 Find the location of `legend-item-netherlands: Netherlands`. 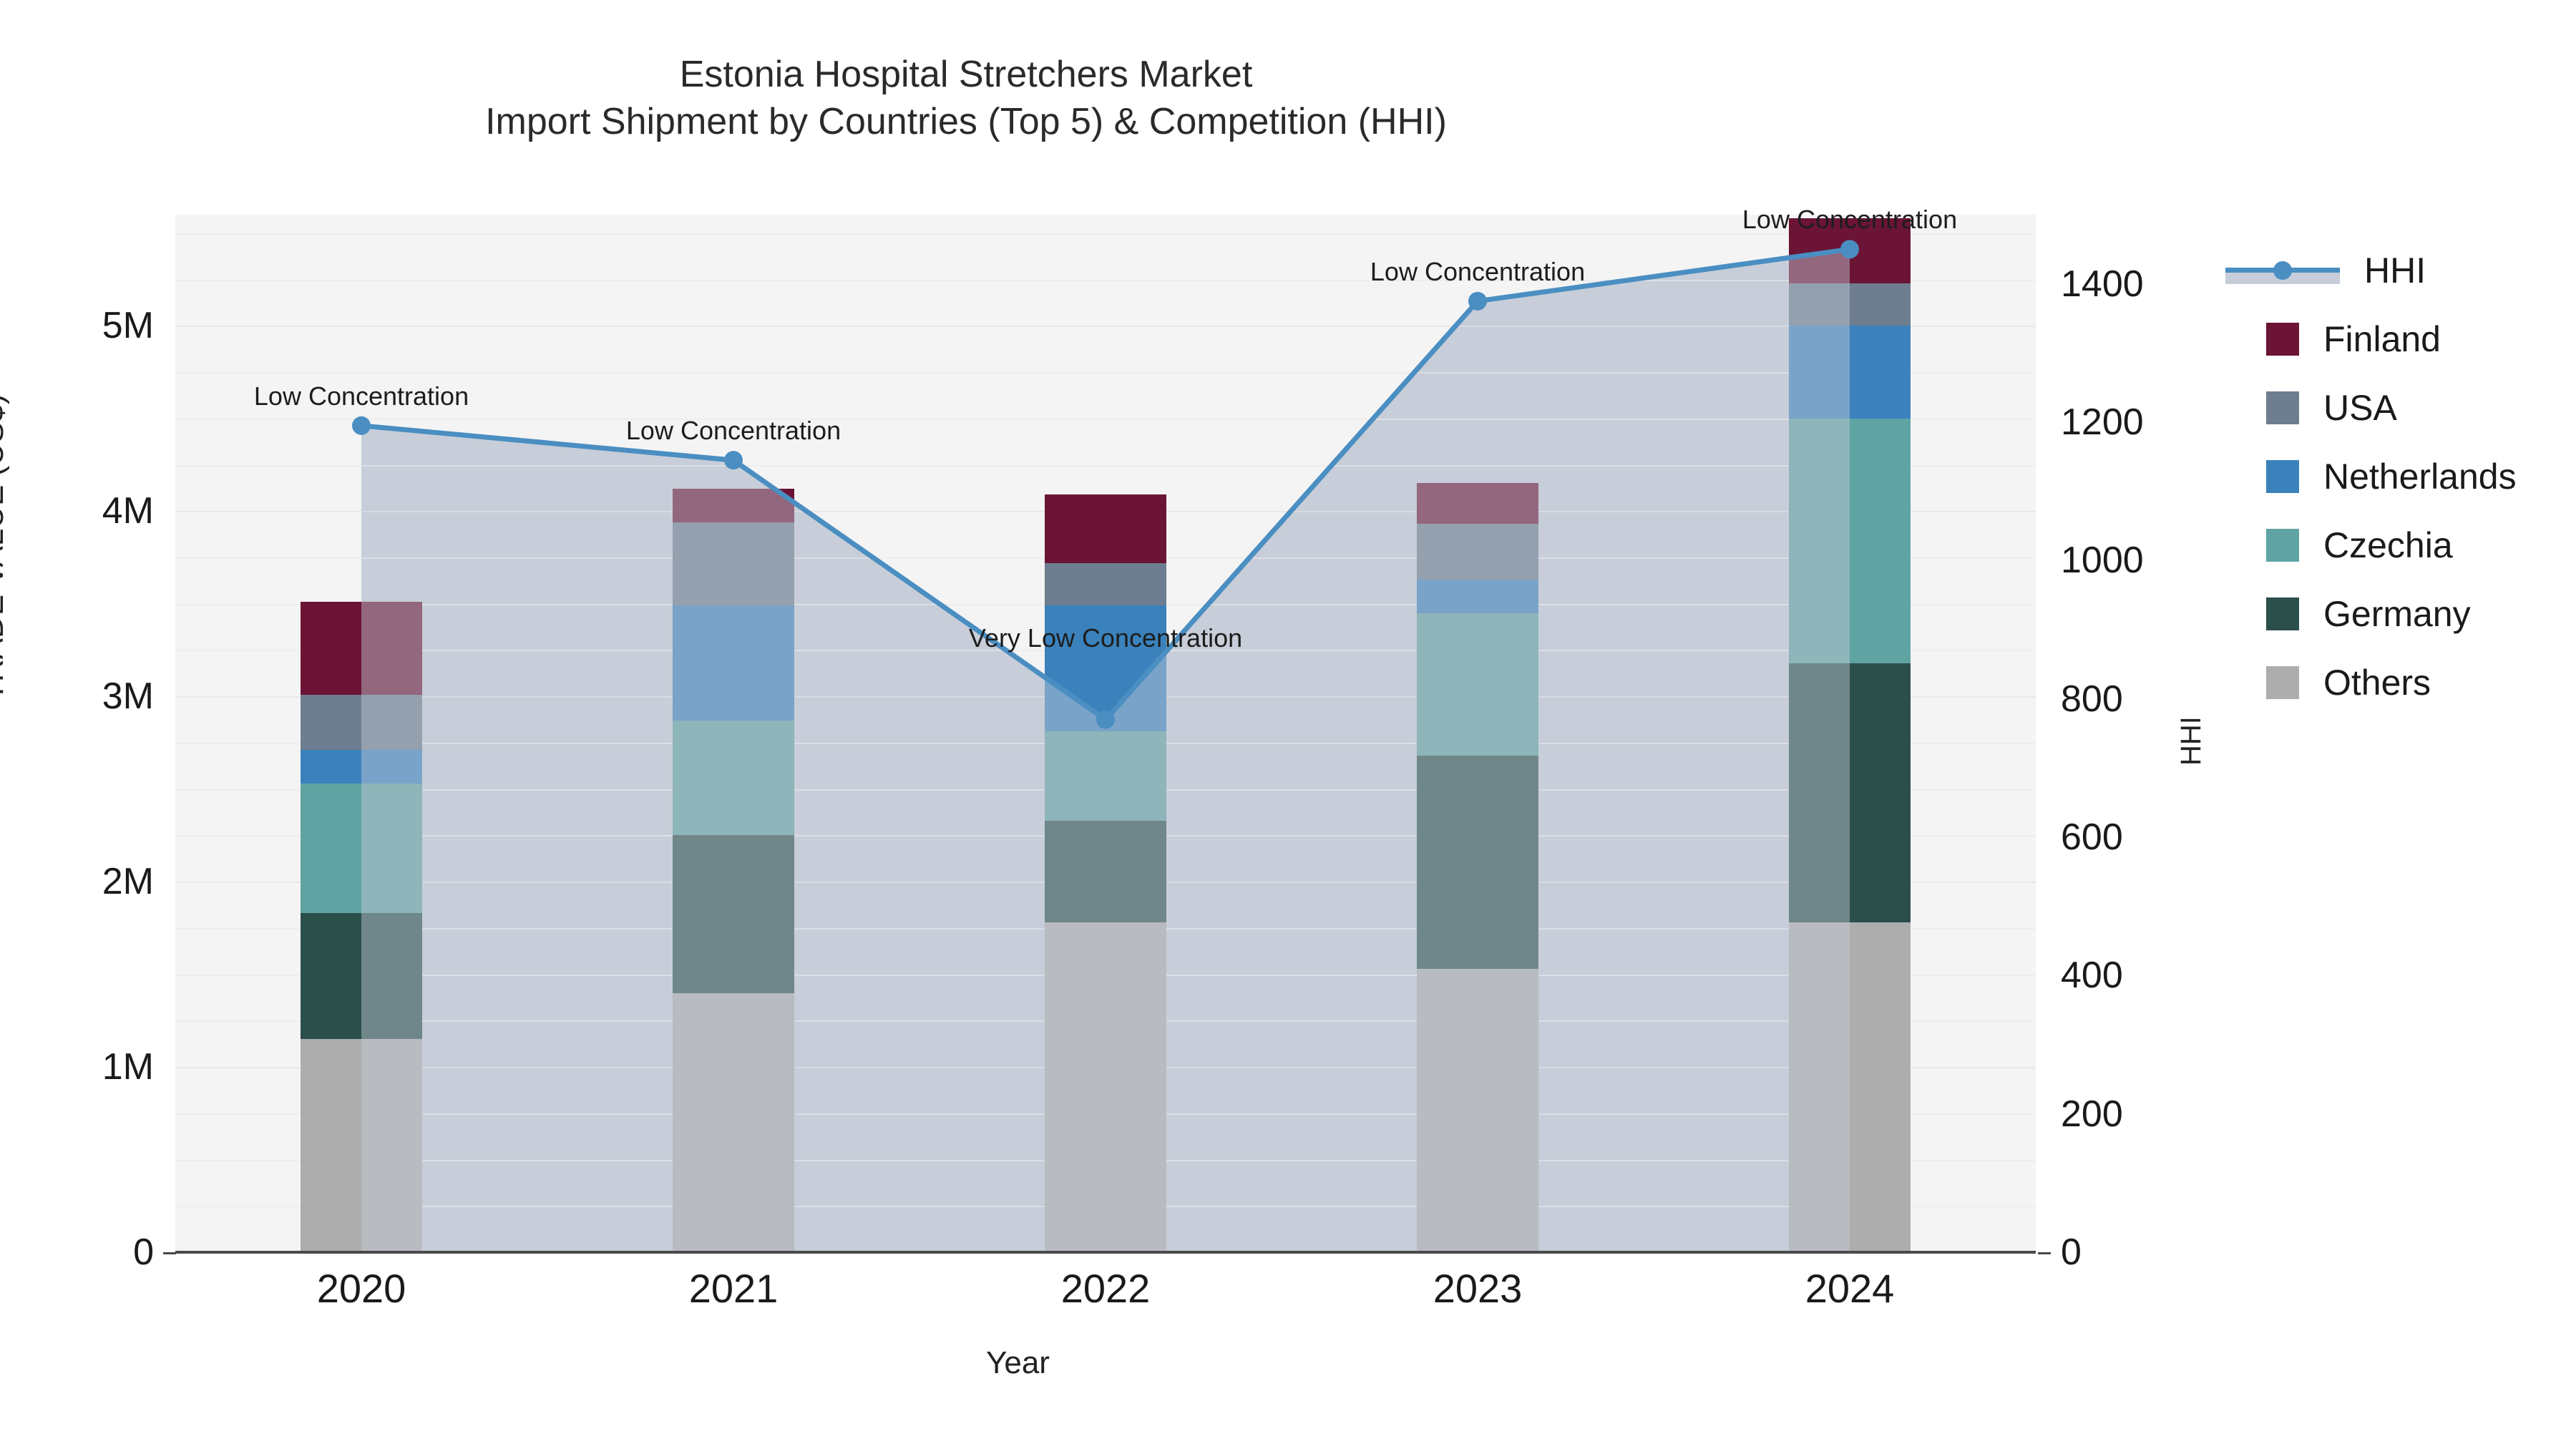

legend-item-netherlands: Netherlands is located at coordinates (2397, 476).